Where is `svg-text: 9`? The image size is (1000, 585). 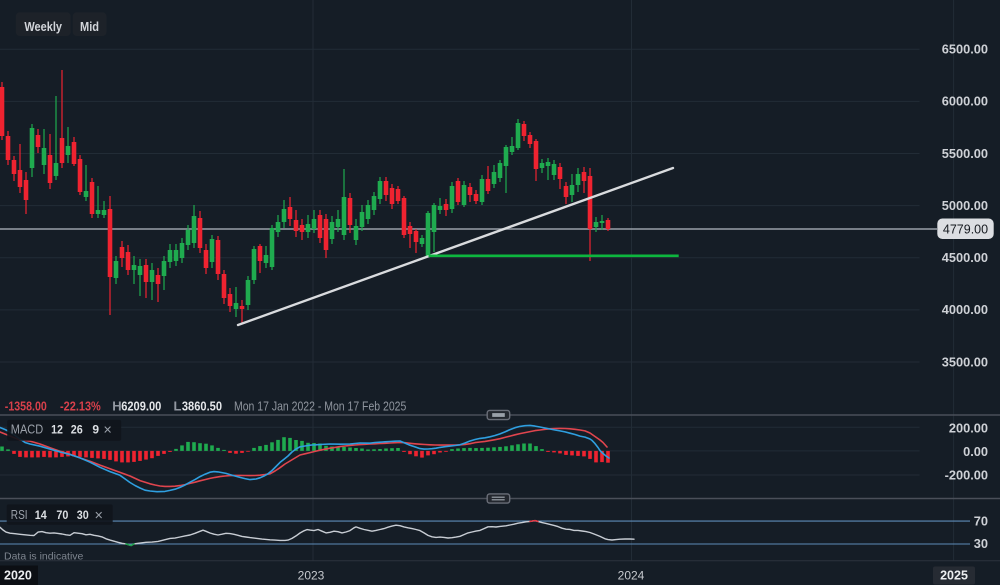
svg-text: 9 is located at coordinates (95, 430).